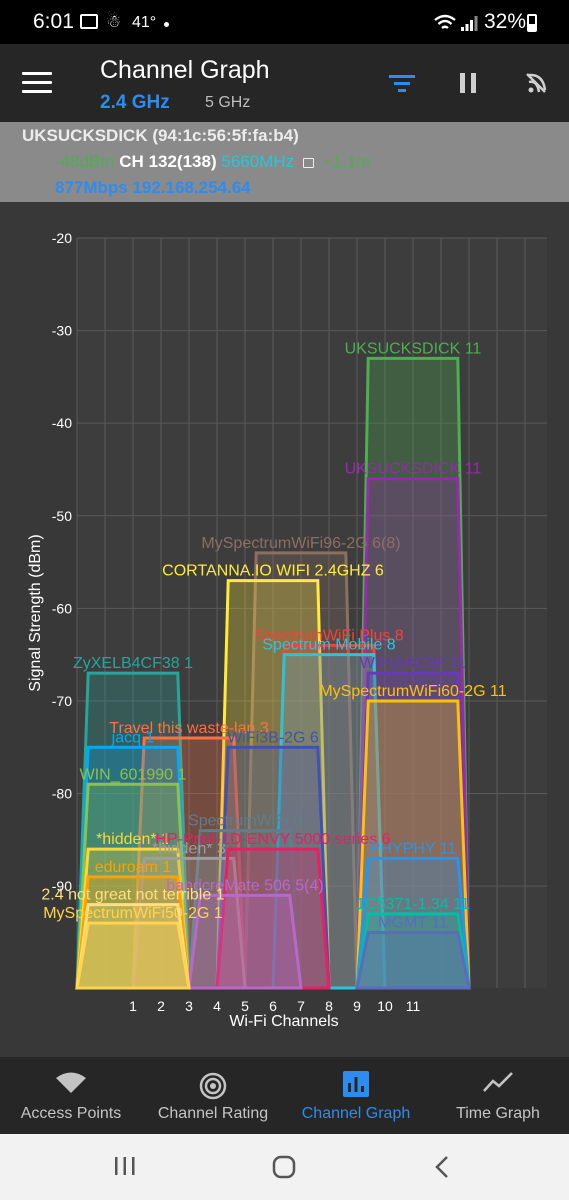 Image resolution: width=569 pixels, height=1200 pixels. Describe the element at coordinates (385, 1006) in the screenshot. I see `x-tick-label: 10` at that location.